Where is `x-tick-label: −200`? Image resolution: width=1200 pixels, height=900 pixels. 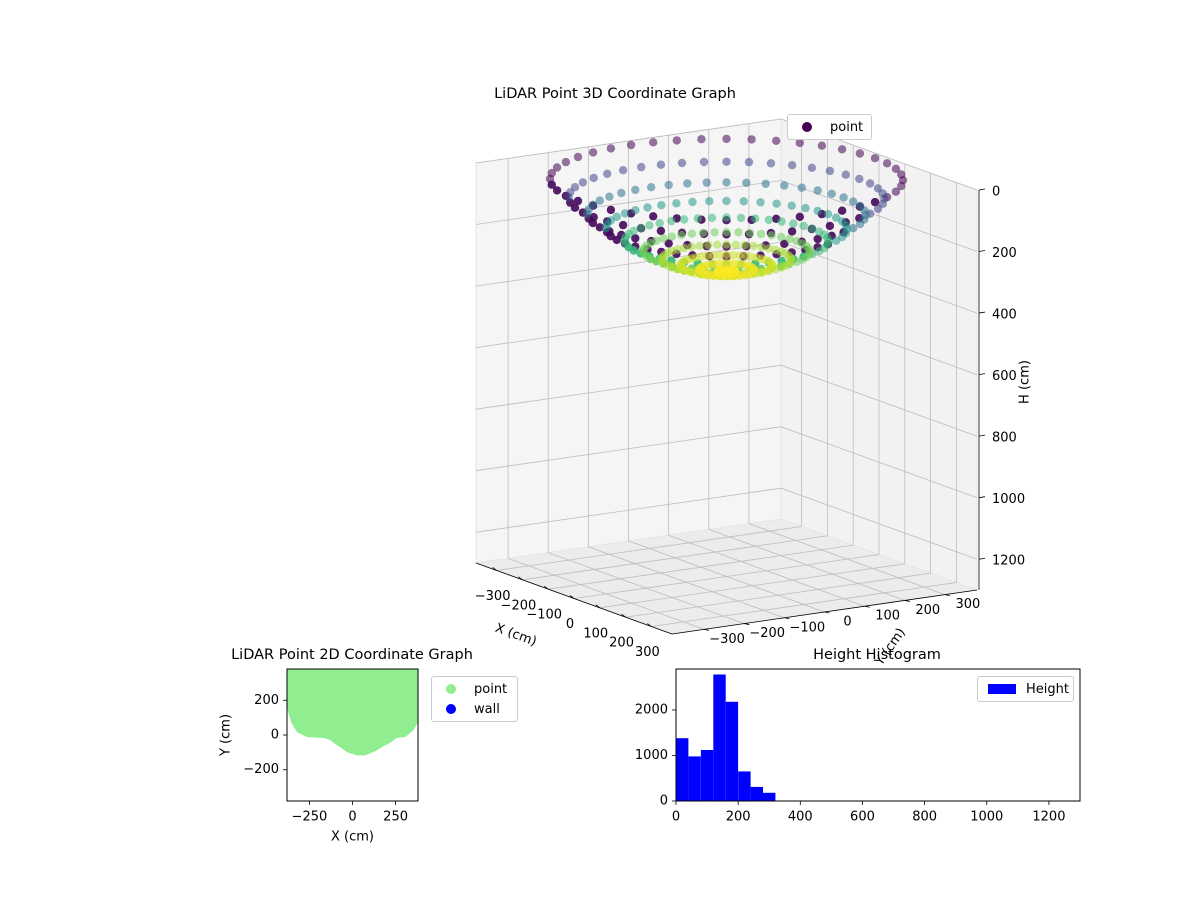 x-tick-label: −200 is located at coordinates (519, 605).